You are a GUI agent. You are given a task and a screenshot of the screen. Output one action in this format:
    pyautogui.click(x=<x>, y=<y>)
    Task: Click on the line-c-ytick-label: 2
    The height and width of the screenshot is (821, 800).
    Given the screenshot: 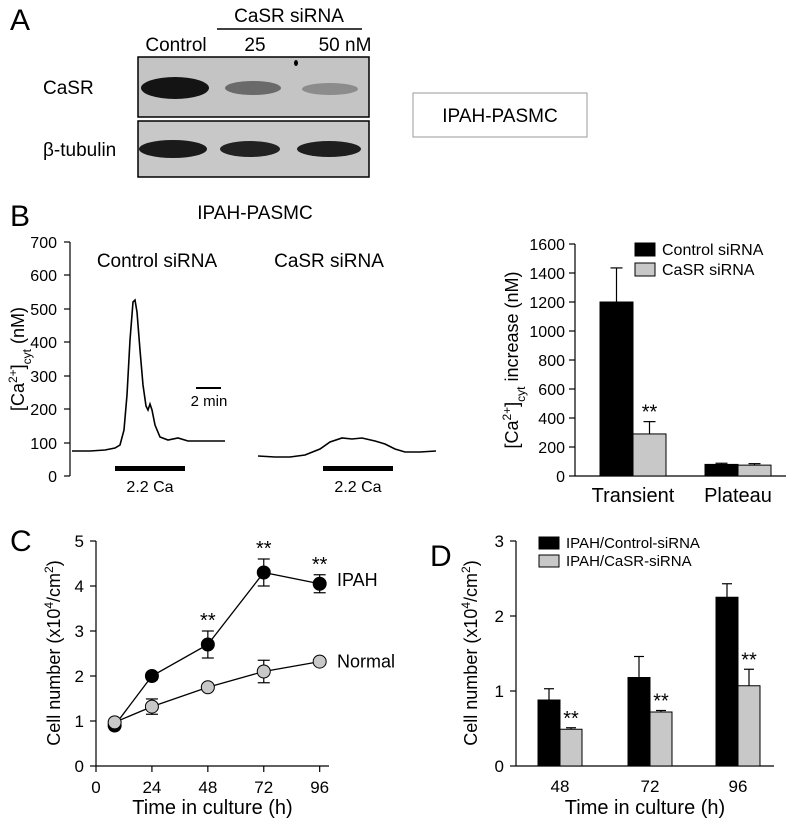 What is the action you would take?
    pyautogui.click(x=79, y=676)
    